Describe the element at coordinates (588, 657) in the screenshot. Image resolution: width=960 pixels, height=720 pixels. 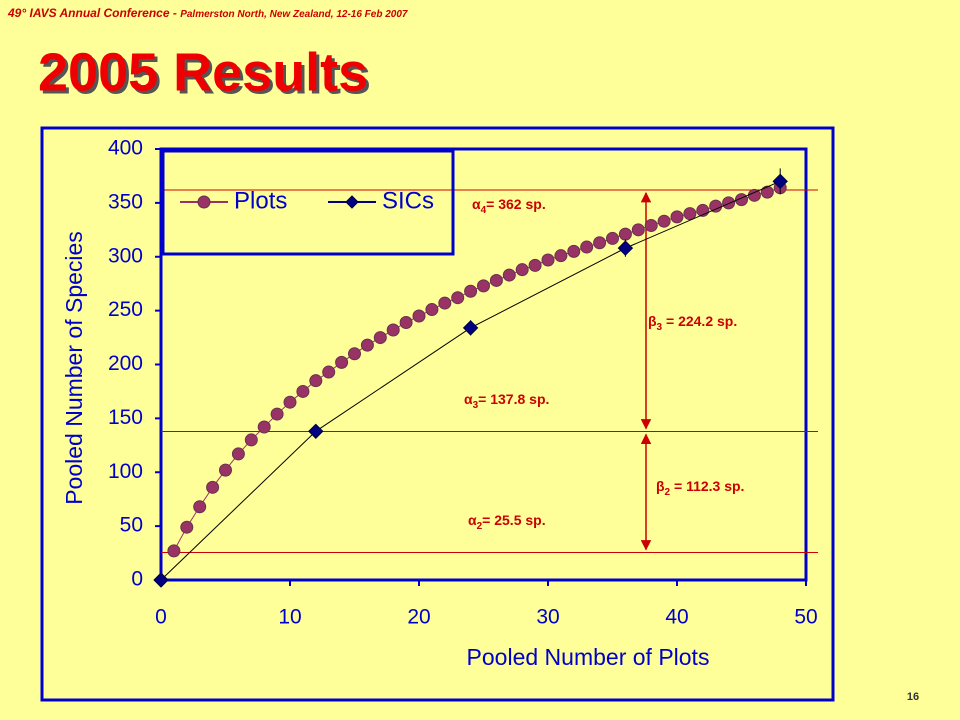
I see `x-axis-label: Pooled Number of Plots` at that location.